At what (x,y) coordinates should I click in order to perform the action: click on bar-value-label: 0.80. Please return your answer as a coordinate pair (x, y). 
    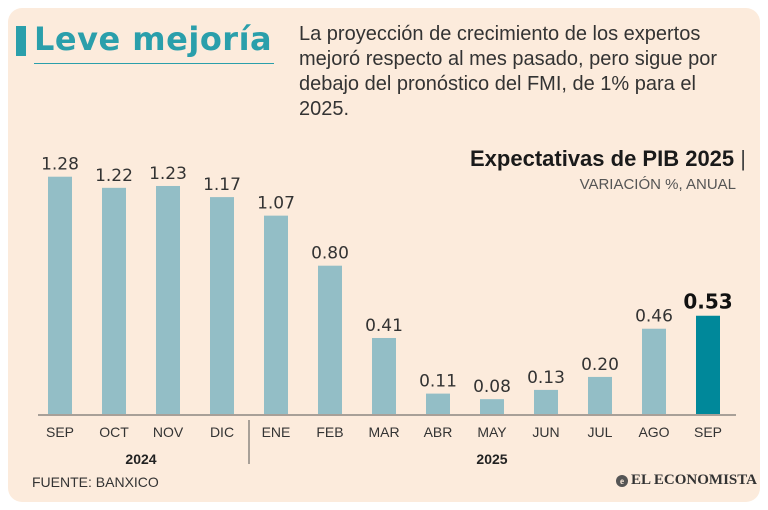
    Looking at the image, I should click on (330, 254).